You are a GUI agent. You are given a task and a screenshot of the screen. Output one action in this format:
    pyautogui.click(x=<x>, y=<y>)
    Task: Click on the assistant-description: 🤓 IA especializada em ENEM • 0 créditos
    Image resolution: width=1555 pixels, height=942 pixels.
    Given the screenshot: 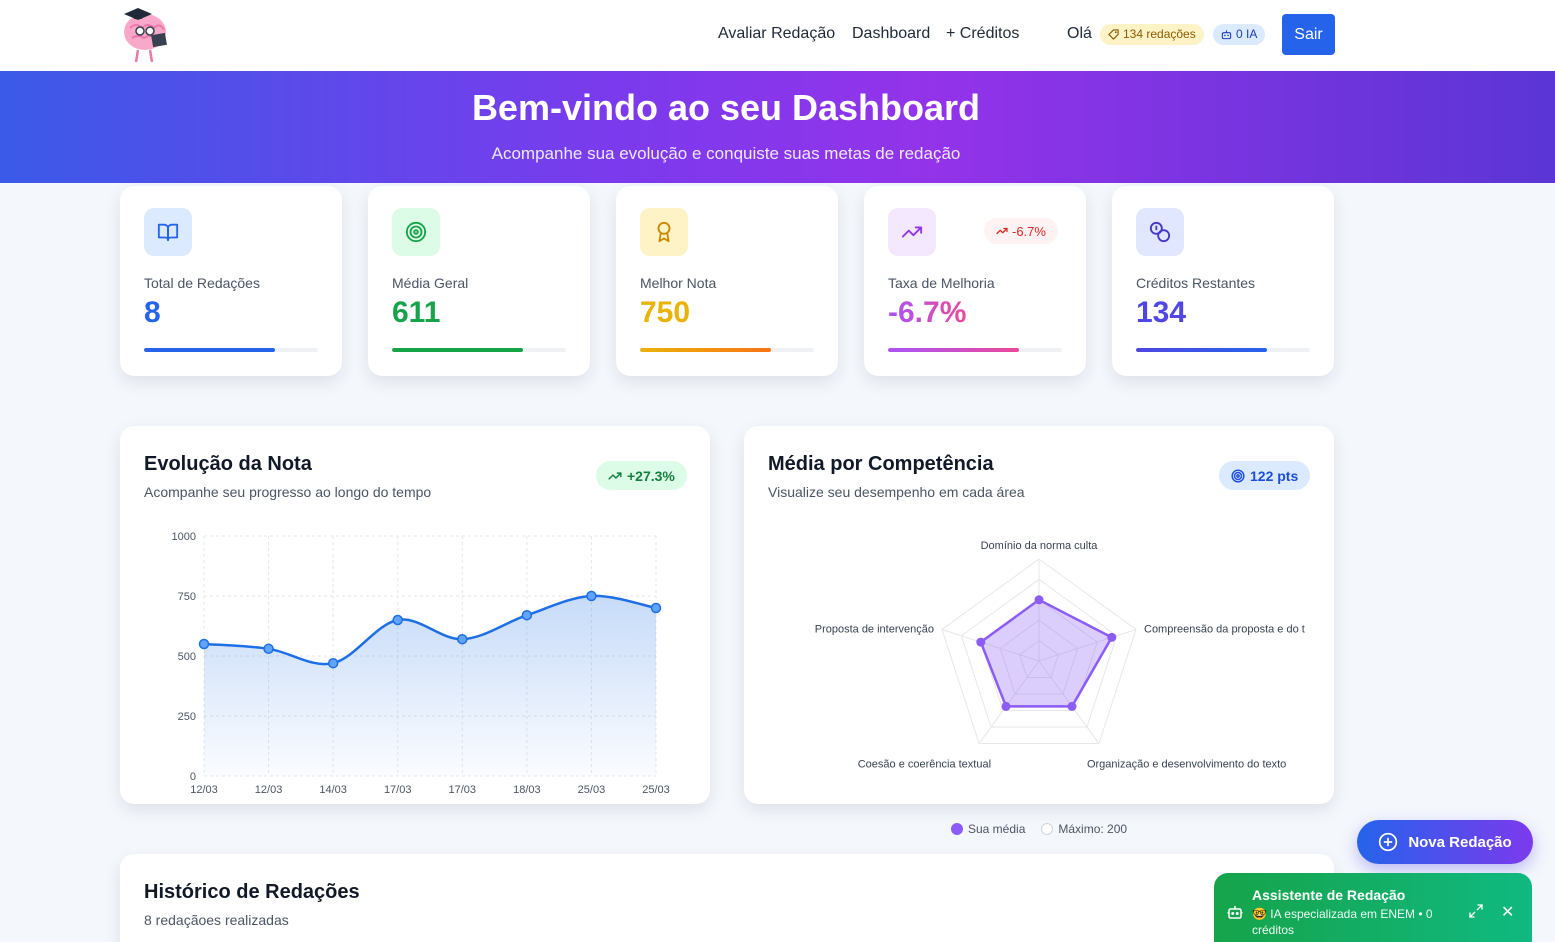 What is the action you would take?
    pyautogui.click(x=1342, y=922)
    